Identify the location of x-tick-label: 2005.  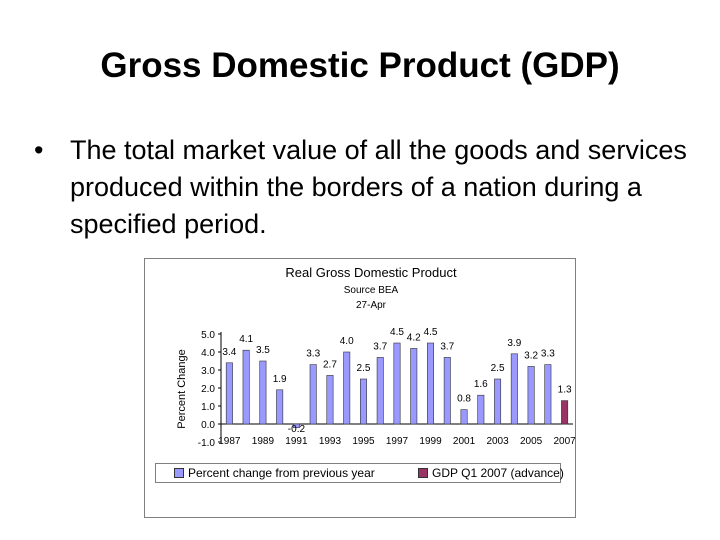
(531, 441).